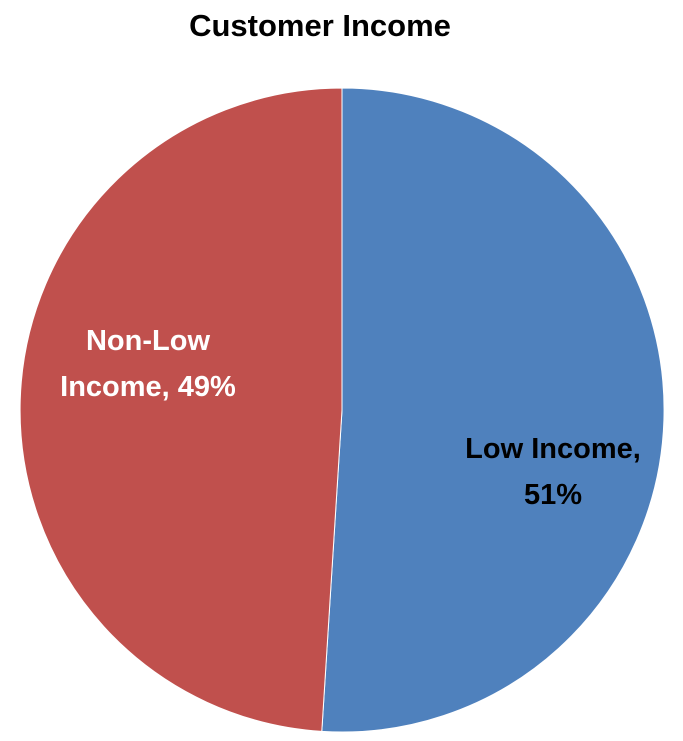  Describe the element at coordinates (553, 472) in the screenshot. I see `data-label-low-income: Low Income, 51%` at that location.